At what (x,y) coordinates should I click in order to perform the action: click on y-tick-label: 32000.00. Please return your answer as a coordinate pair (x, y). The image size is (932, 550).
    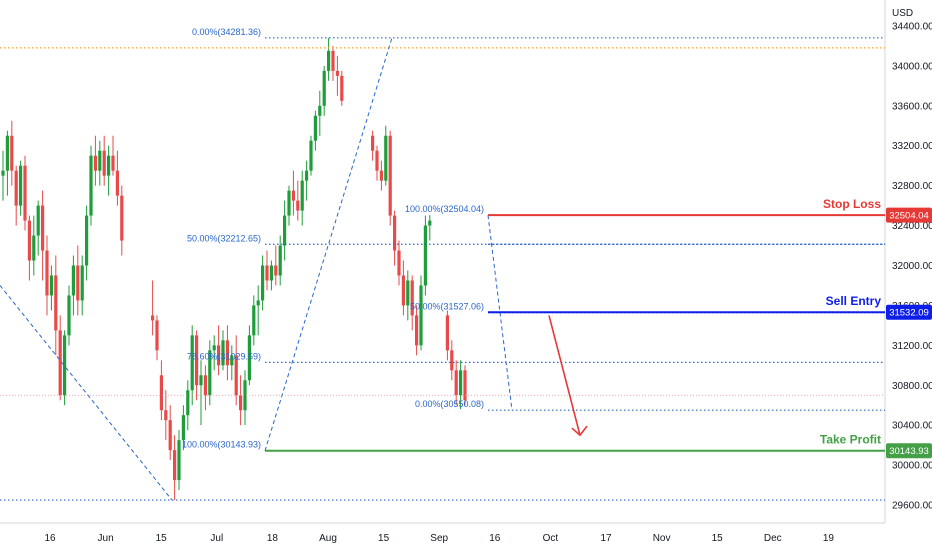
    Looking at the image, I should click on (912, 266).